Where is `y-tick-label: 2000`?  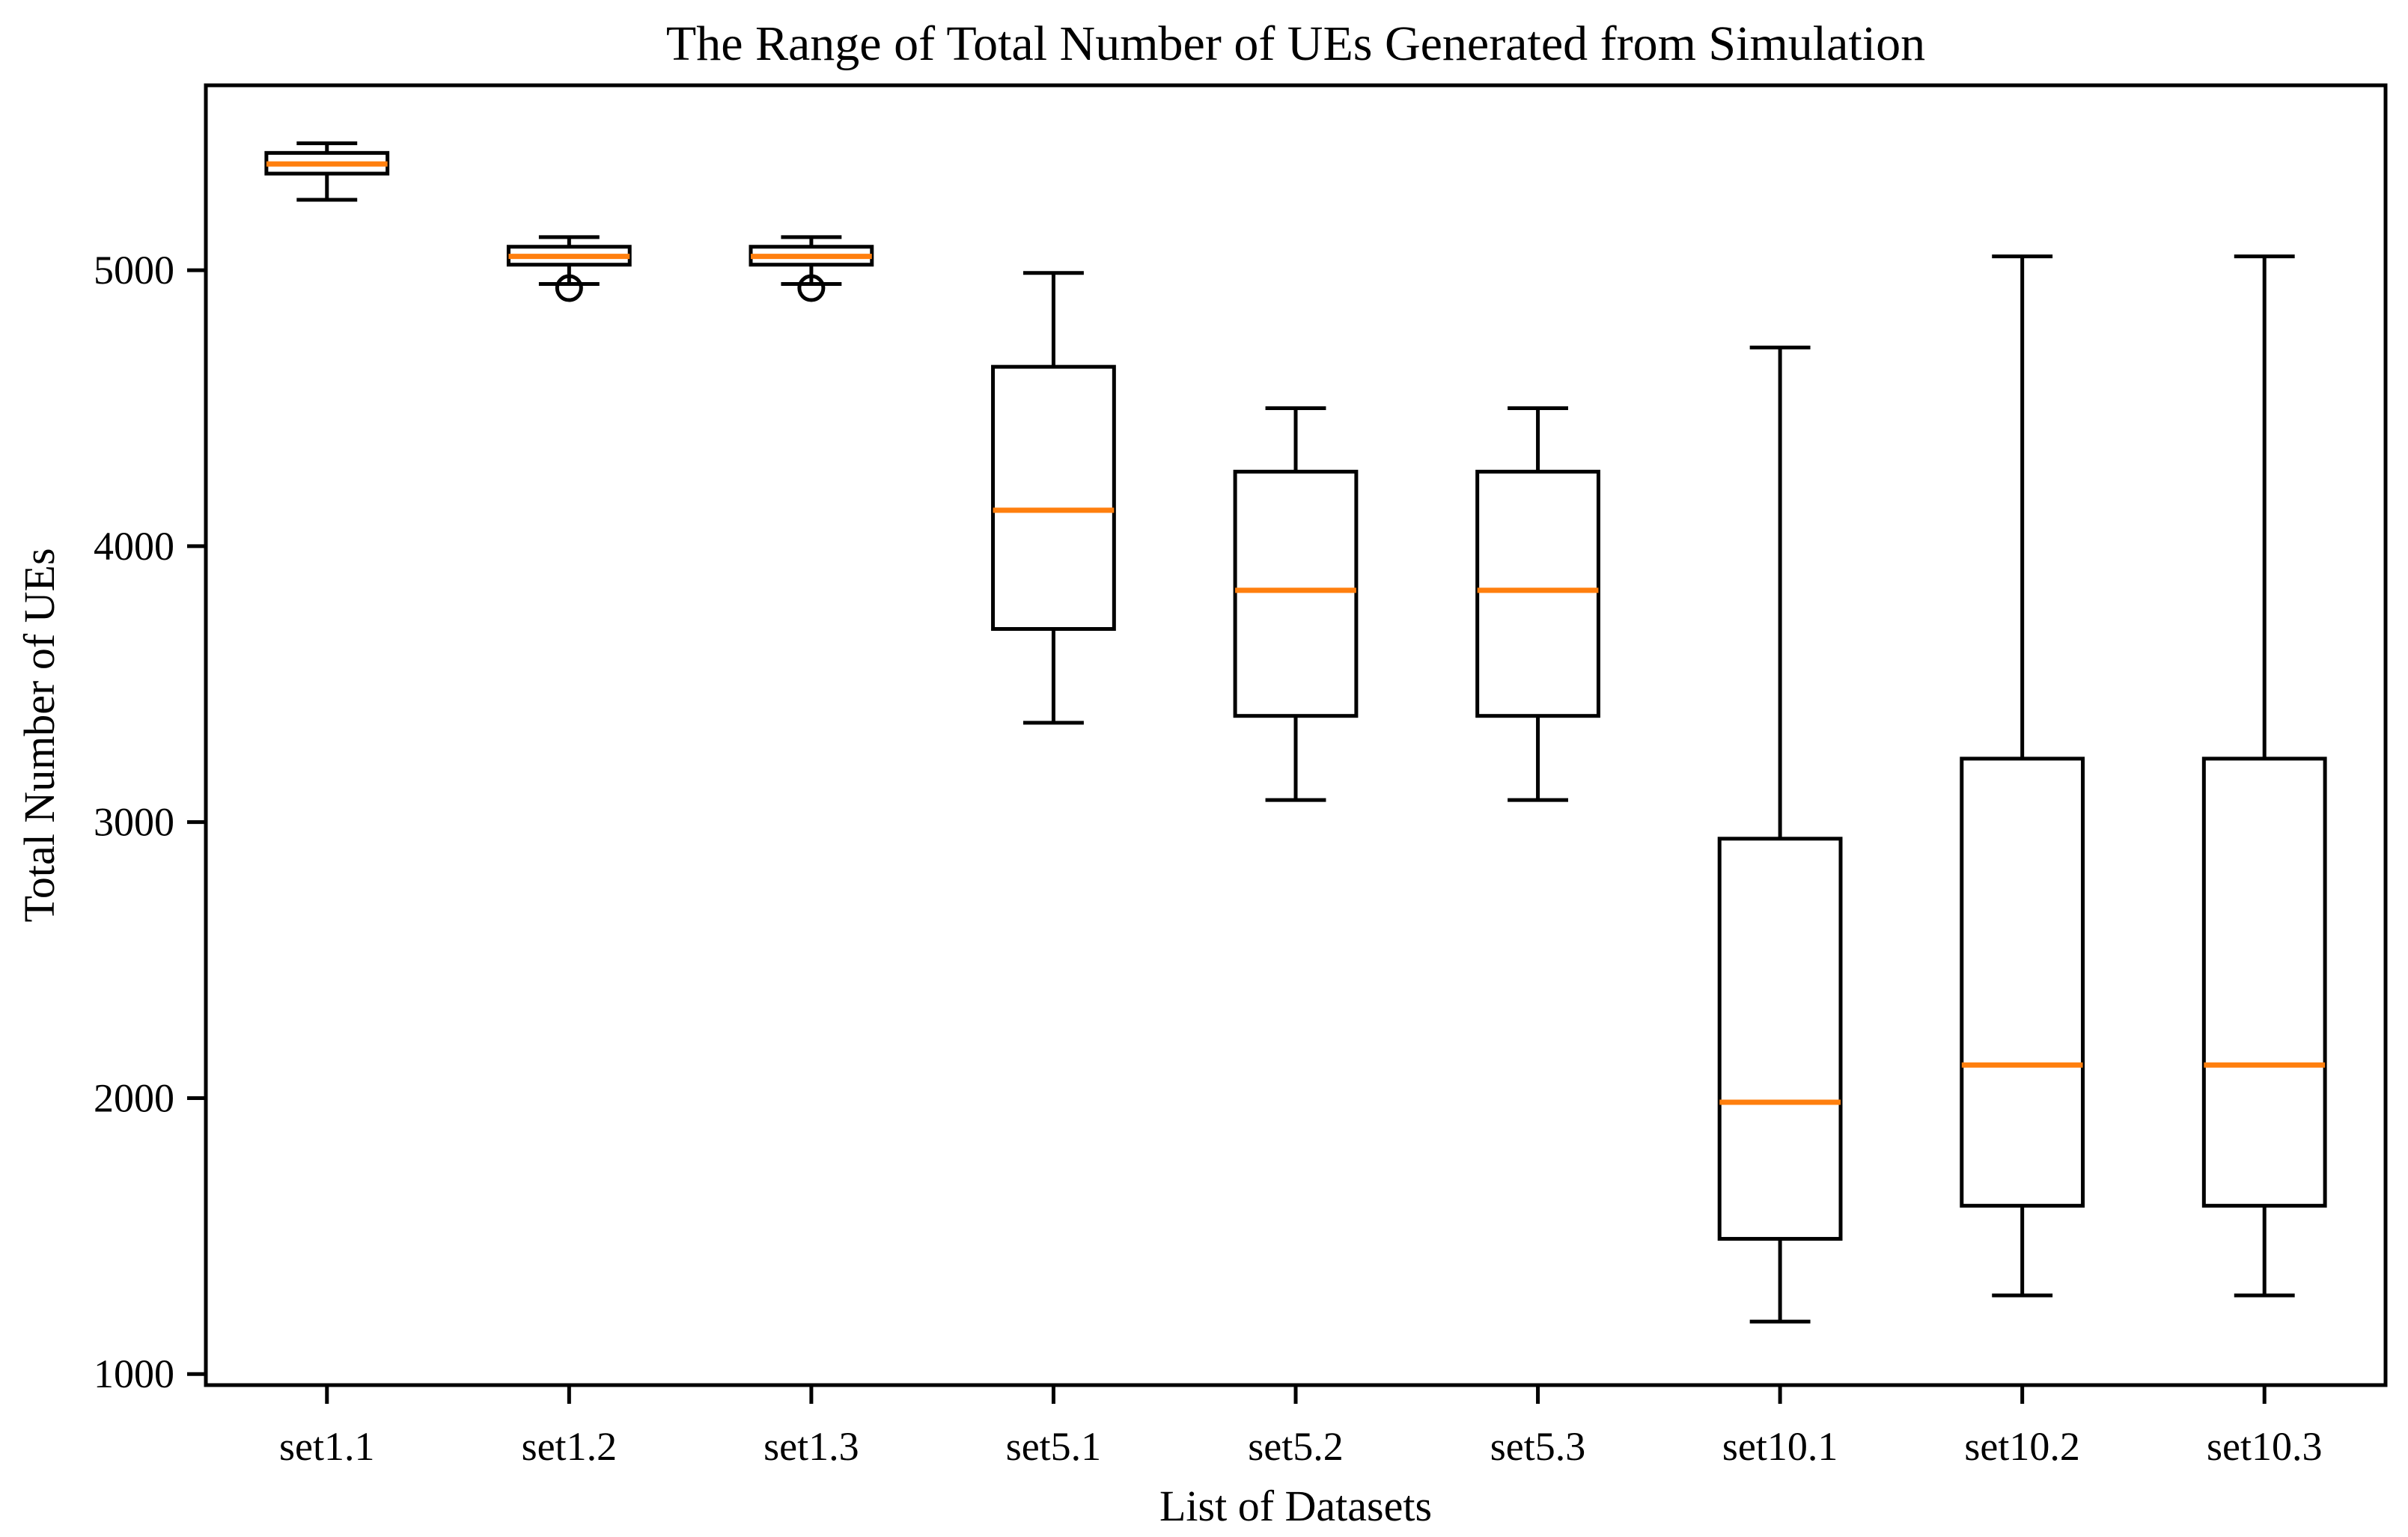
y-tick-label: 2000 is located at coordinates (134, 1097).